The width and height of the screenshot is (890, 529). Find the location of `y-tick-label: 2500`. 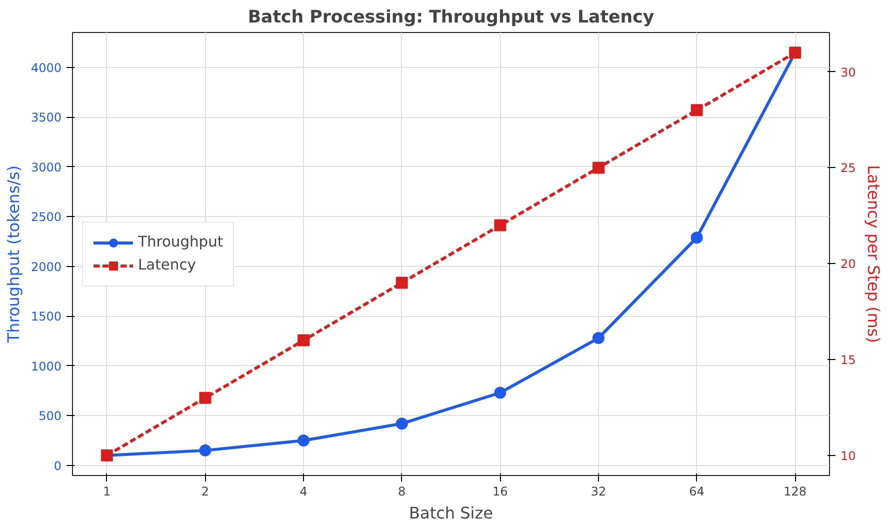

y-tick-label: 2500 is located at coordinates (46, 217).